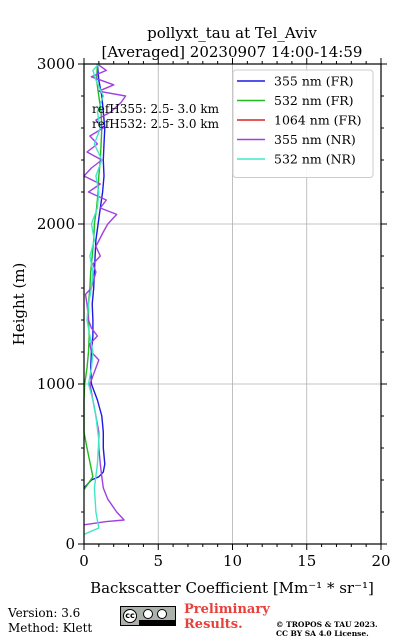  What do you see at coordinates (44, 613) in the screenshot?
I see `version-text: Version: 3.6` at bounding box center [44, 613].